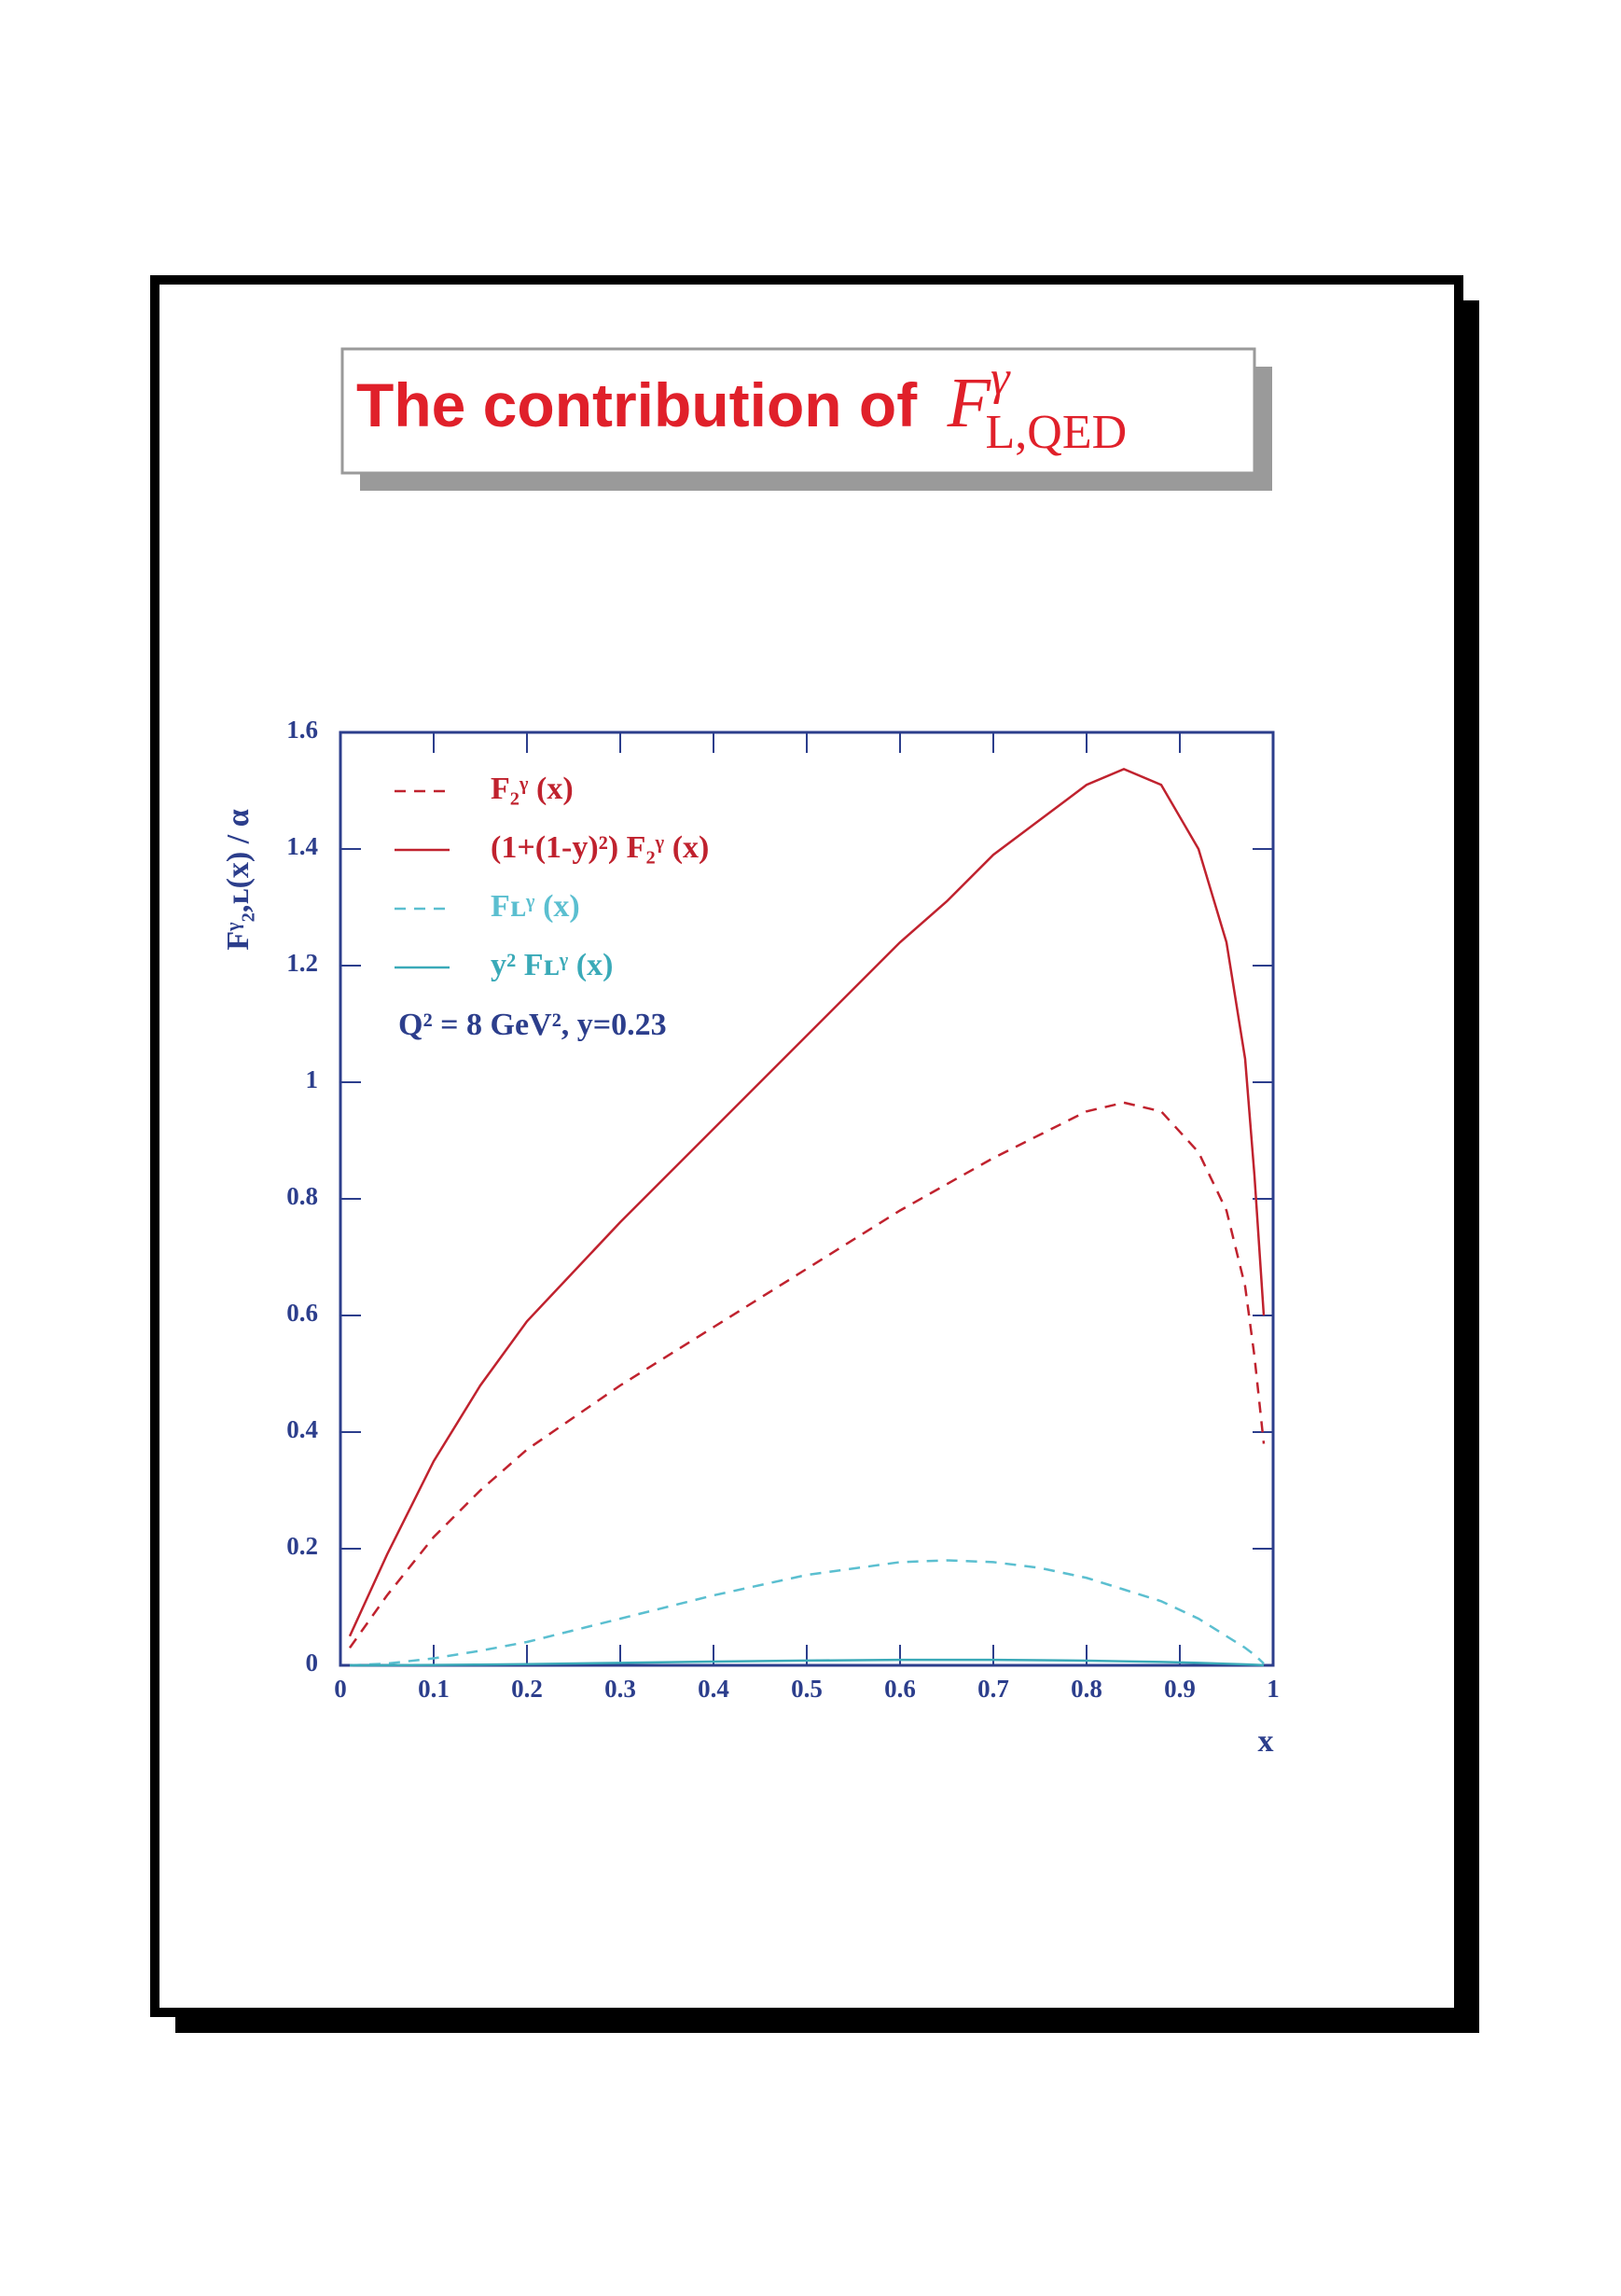 The width and height of the screenshot is (1621, 2296). Describe the element at coordinates (637, 404) in the screenshot. I see `title-text: The contribution of` at that location.